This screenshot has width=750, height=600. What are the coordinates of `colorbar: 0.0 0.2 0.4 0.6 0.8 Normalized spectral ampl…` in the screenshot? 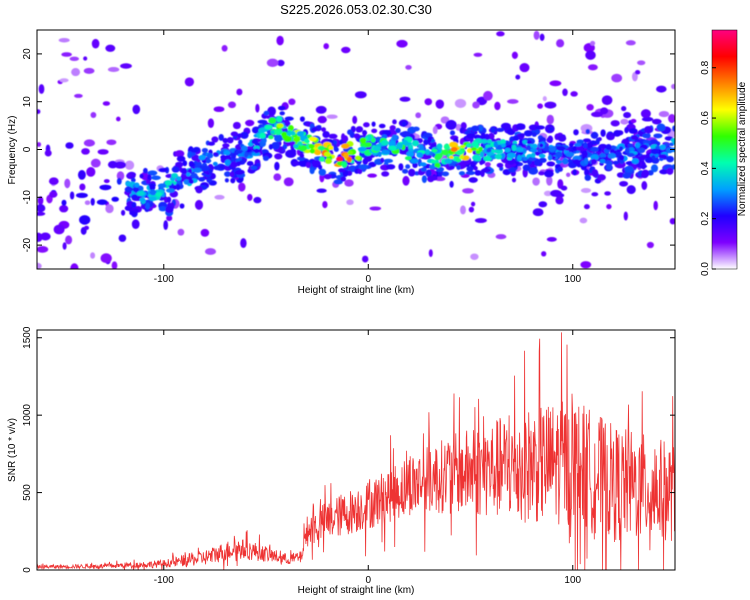 It's located at (724, 152).